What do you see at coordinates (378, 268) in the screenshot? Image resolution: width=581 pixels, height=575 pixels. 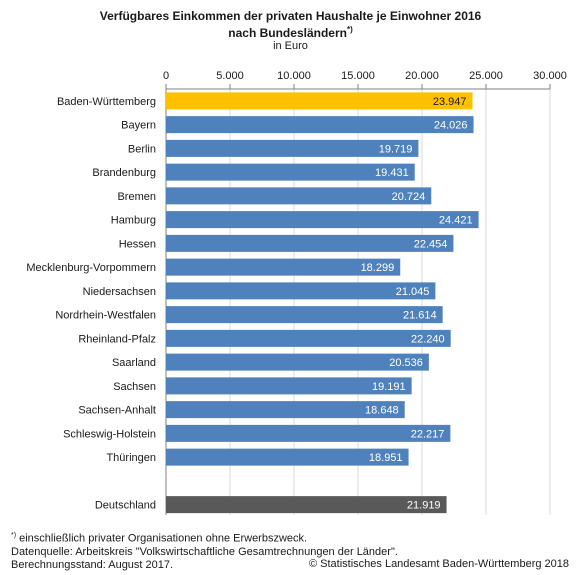 I see `data-label: 18.299` at bounding box center [378, 268].